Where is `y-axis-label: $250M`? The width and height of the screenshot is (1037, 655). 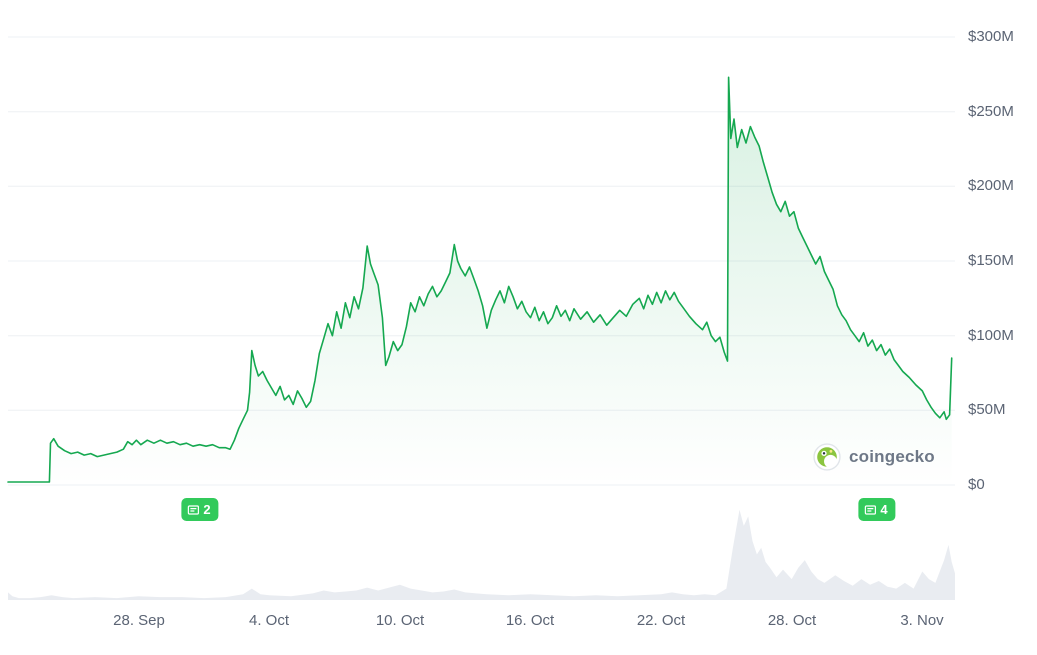
y-axis-label: $250M is located at coordinates (991, 111).